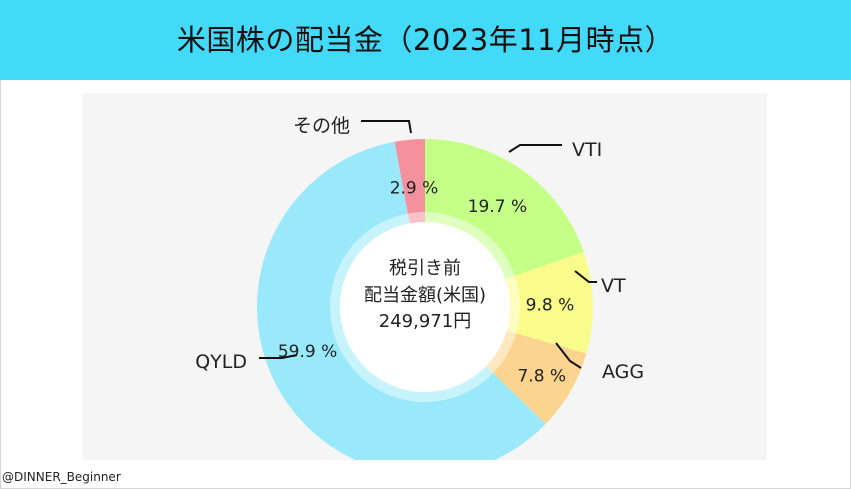  What do you see at coordinates (425, 307) in the screenshot?
I see `center-hole` at bounding box center [425, 307].